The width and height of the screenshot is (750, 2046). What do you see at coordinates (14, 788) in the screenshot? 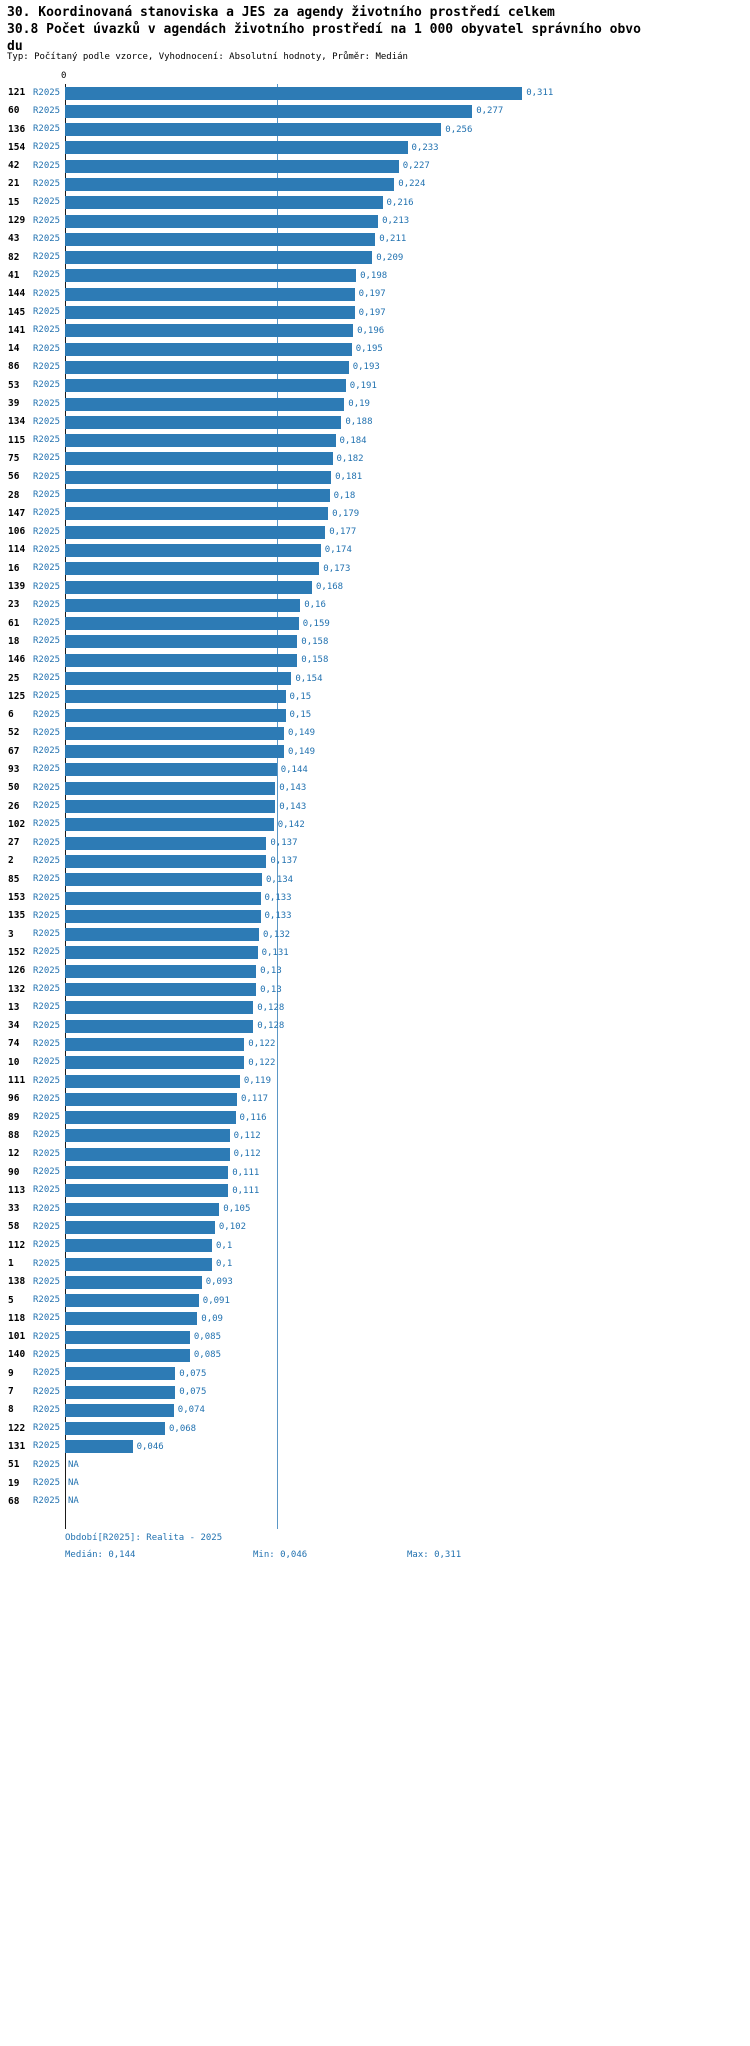
I see `row-id-label: 50` at bounding box center [14, 788].